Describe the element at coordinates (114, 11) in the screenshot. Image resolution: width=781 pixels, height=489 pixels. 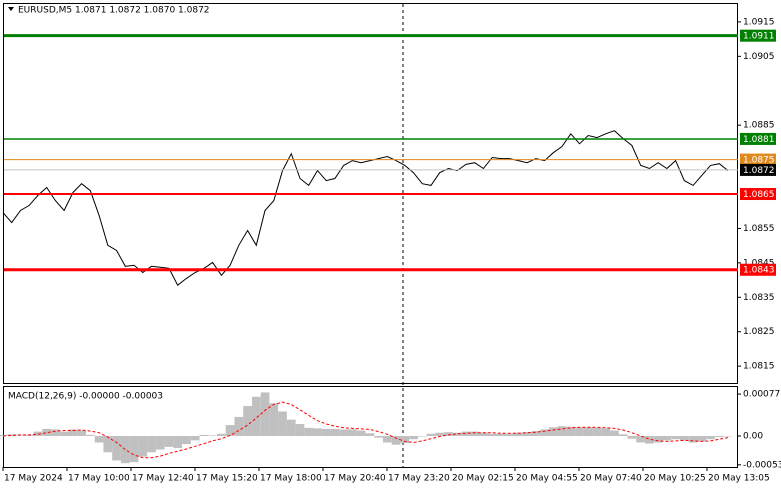
I see `chart-title: EURUSD,M5 1.0871 1.0872 1.0870 1.0872` at that location.